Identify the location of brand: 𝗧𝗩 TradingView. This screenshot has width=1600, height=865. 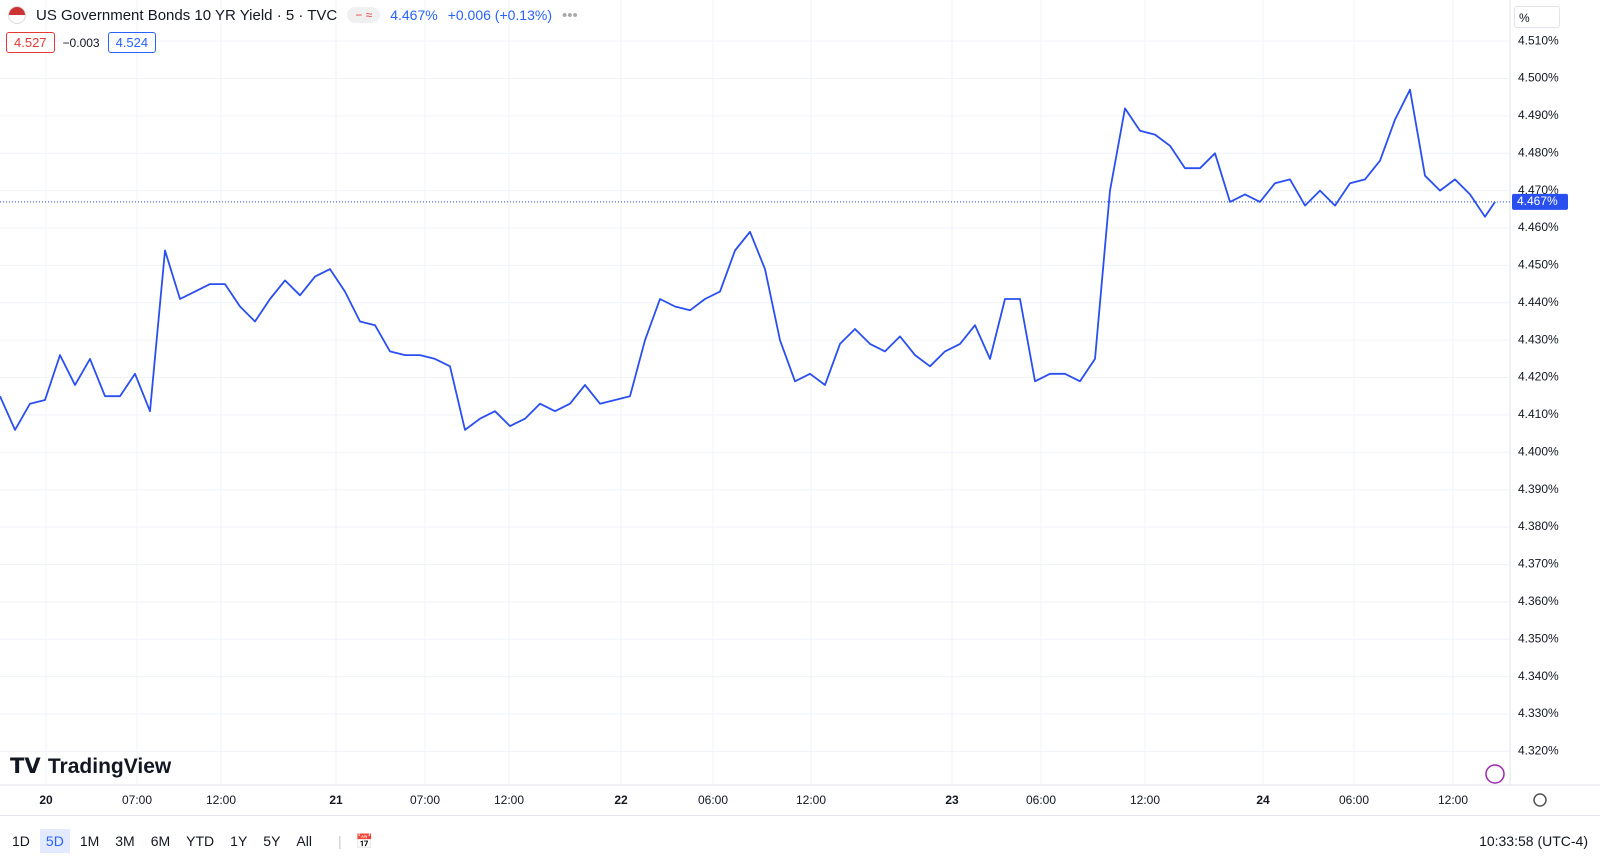
(91, 766).